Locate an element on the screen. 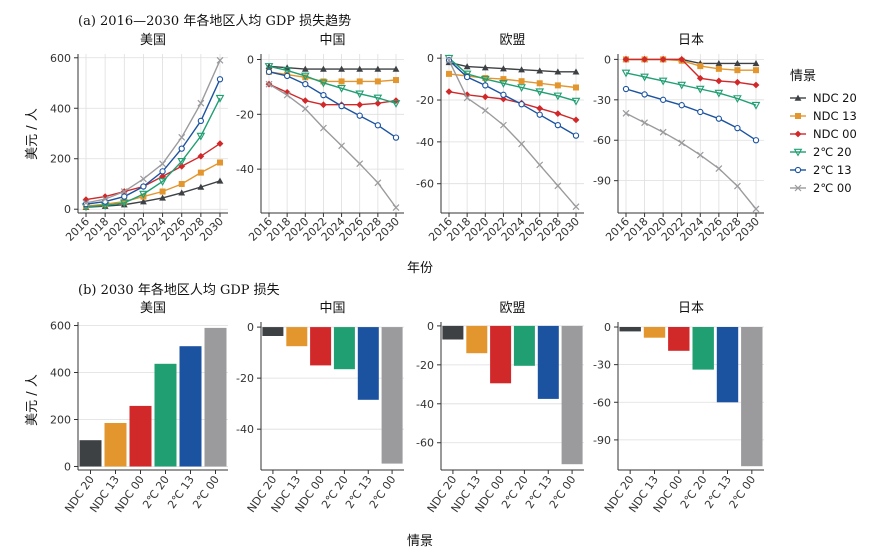  y-tick-label: -60 is located at coordinates (425, 184).